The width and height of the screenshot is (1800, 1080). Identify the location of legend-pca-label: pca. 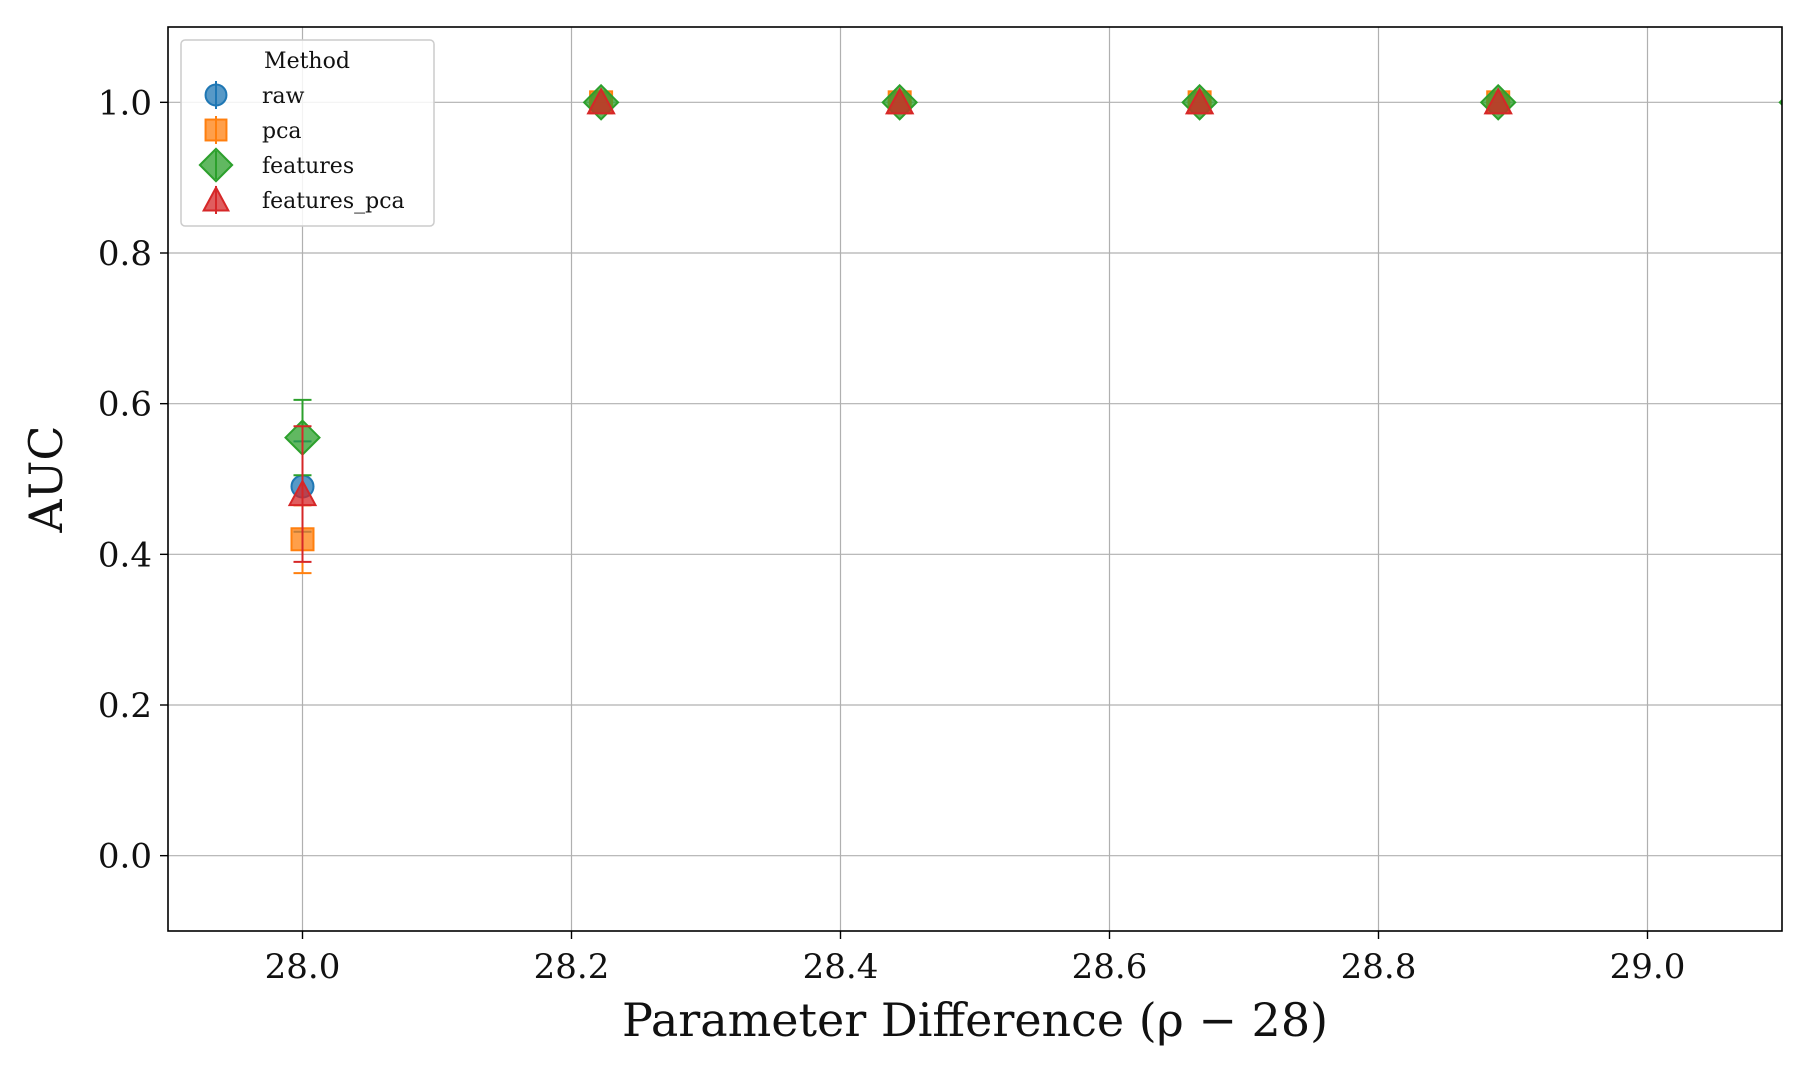
(282, 131).